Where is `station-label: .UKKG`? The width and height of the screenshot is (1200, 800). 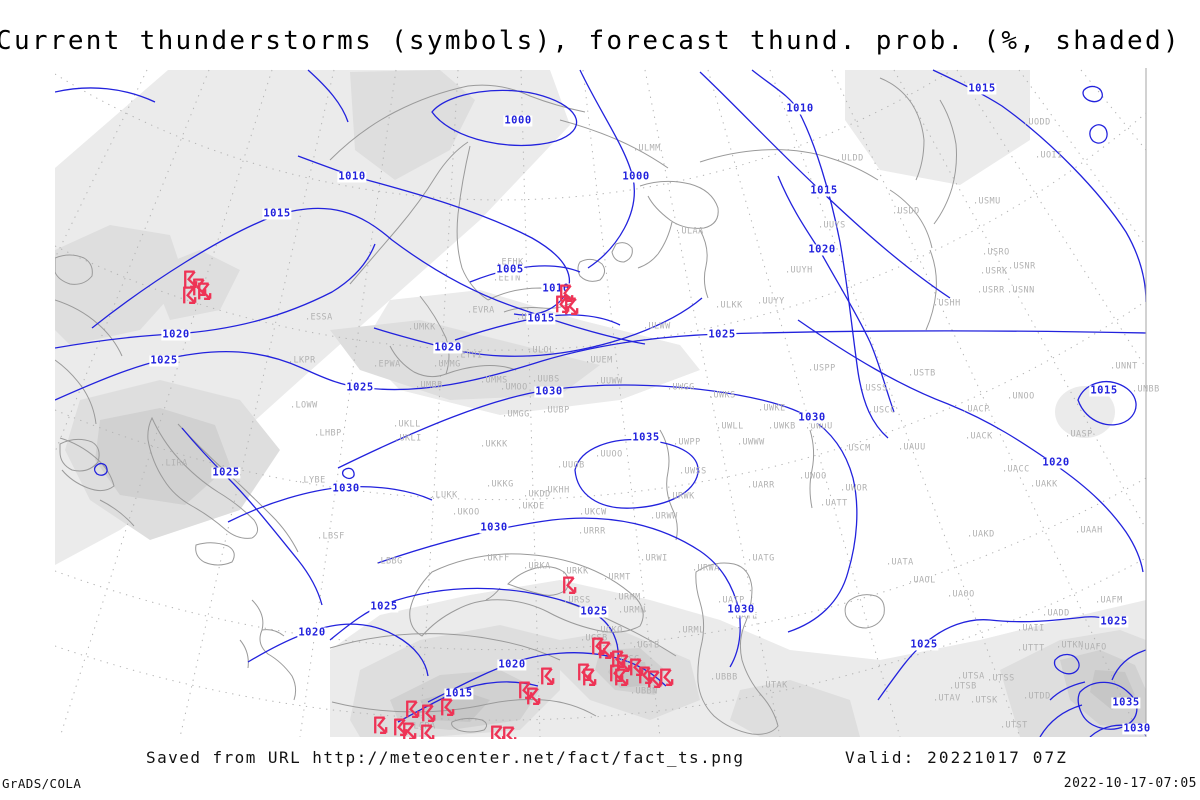
station-label: .UKKG is located at coordinates (500, 484).